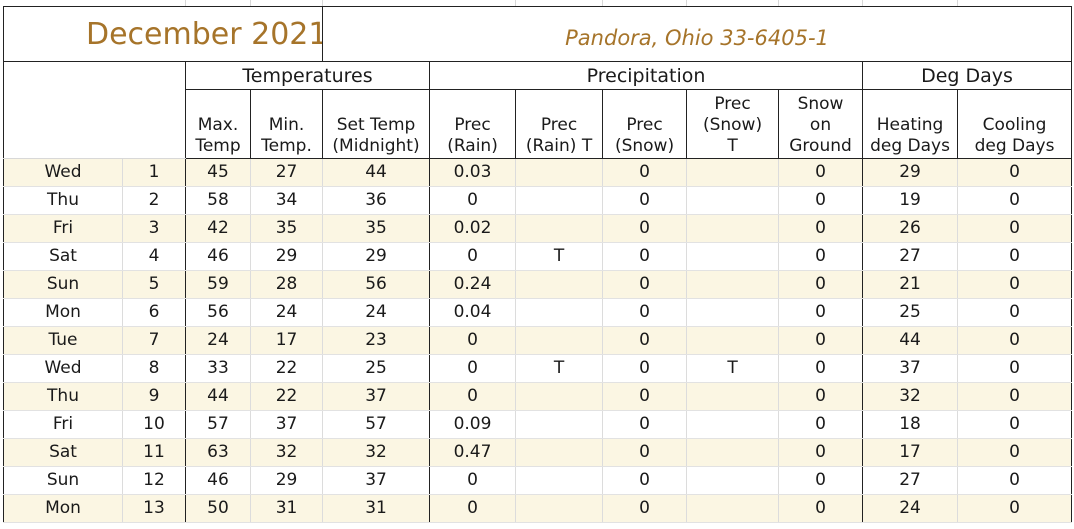  Describe the element at coordinates (307, 75) in the screenshot. I see `group-temperatures: Temperatures` at that location.